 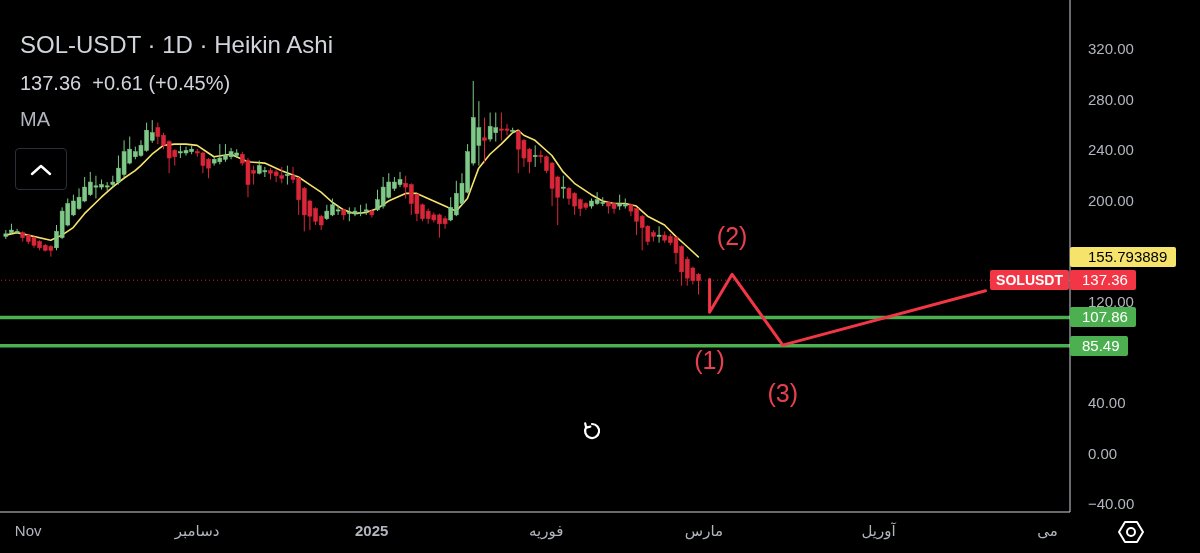 I want to click on y-tick-label: 200.00, so click(x=1111, y=201).